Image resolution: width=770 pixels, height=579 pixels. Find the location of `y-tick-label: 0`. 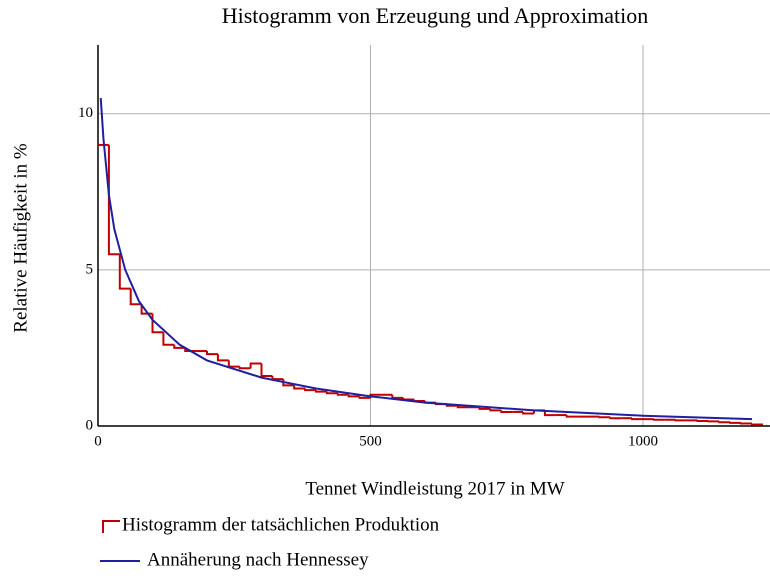

y-tick-label: 0 is located at coordinates (90, 425).